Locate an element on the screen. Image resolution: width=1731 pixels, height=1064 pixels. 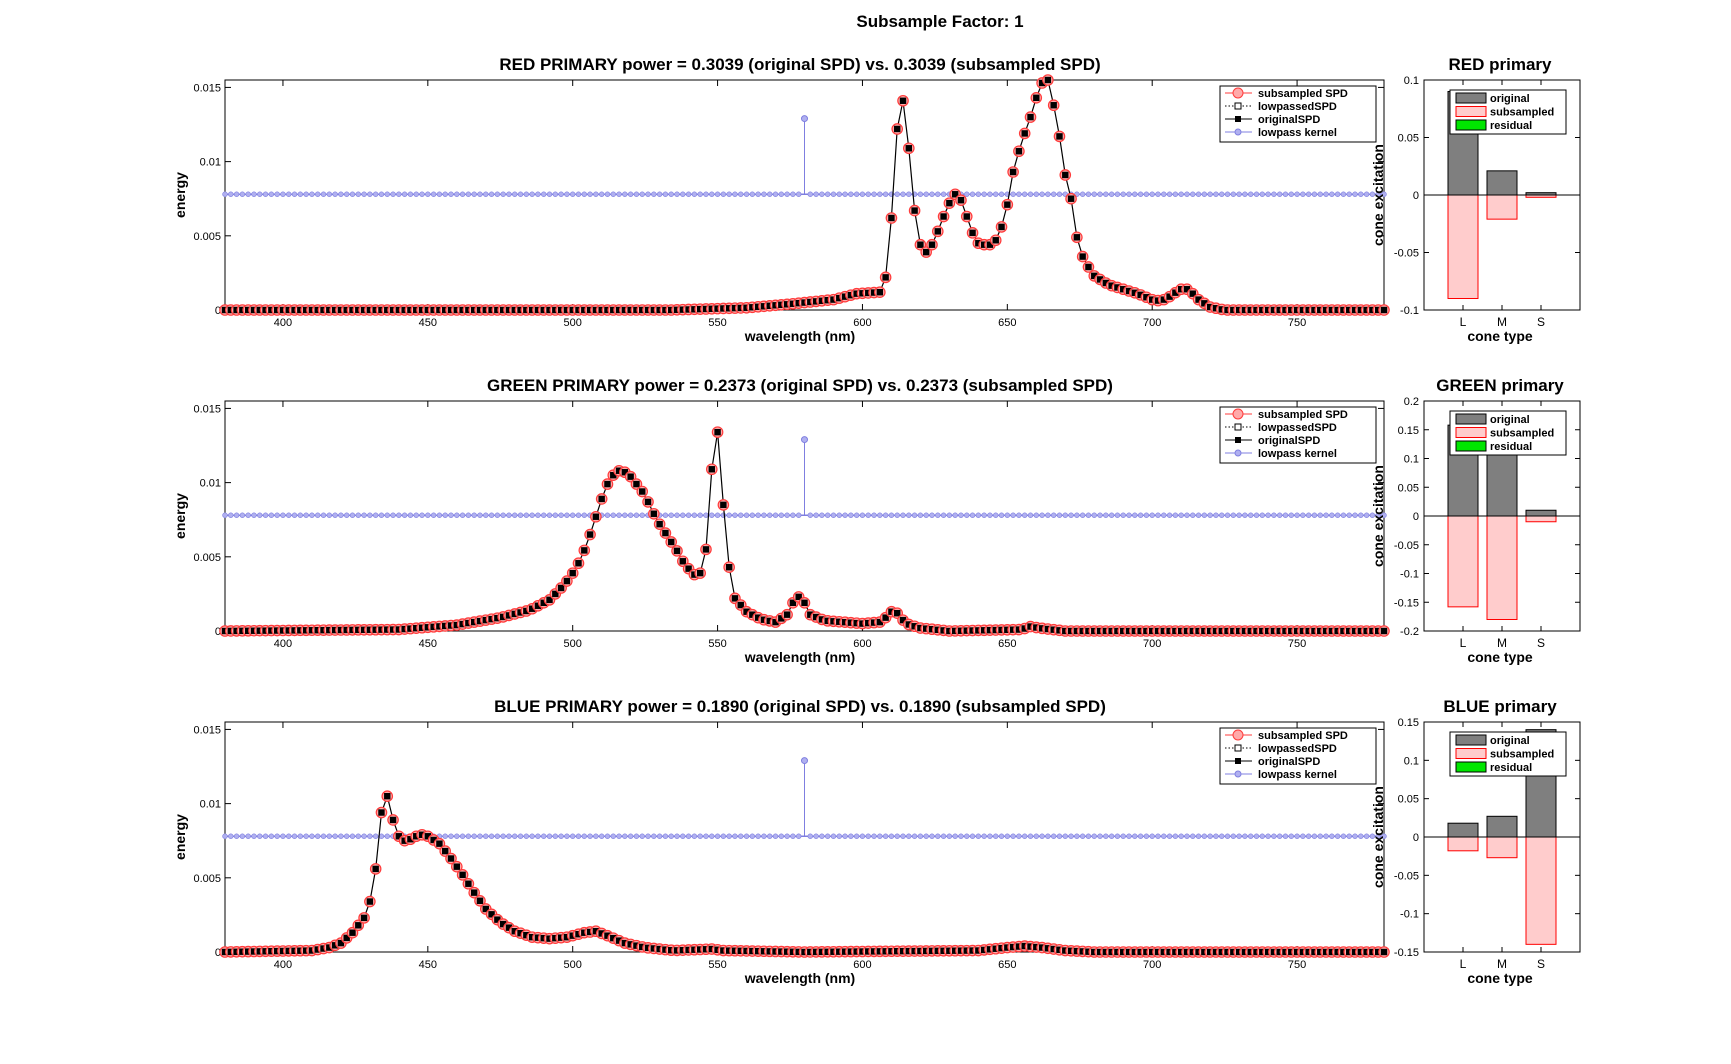
bar-subsampled is located at coordinates (1502, 567).